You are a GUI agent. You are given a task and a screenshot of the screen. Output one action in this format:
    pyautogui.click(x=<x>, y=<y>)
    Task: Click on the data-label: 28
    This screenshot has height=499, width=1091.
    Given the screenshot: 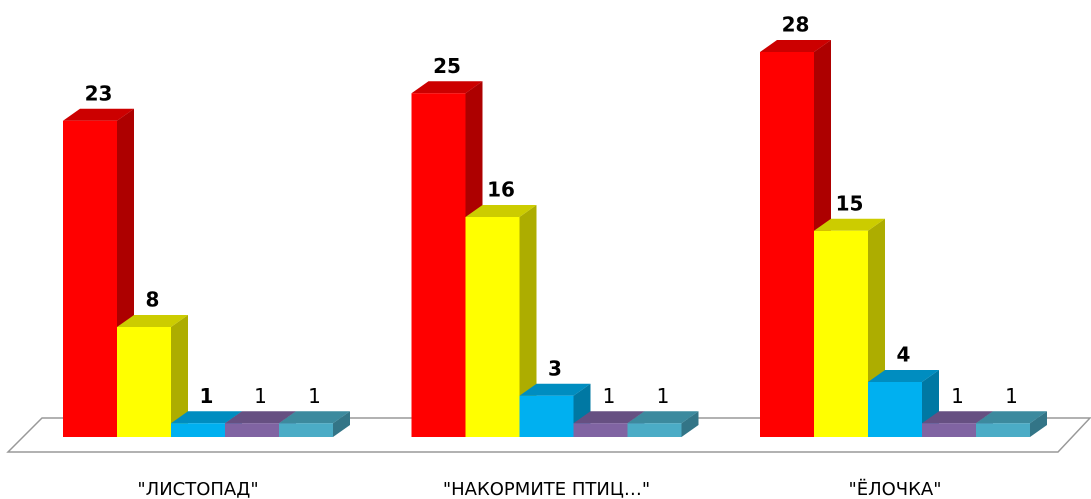 What is the action you would take?
    pyautogui.click(x=796, y=25)
    